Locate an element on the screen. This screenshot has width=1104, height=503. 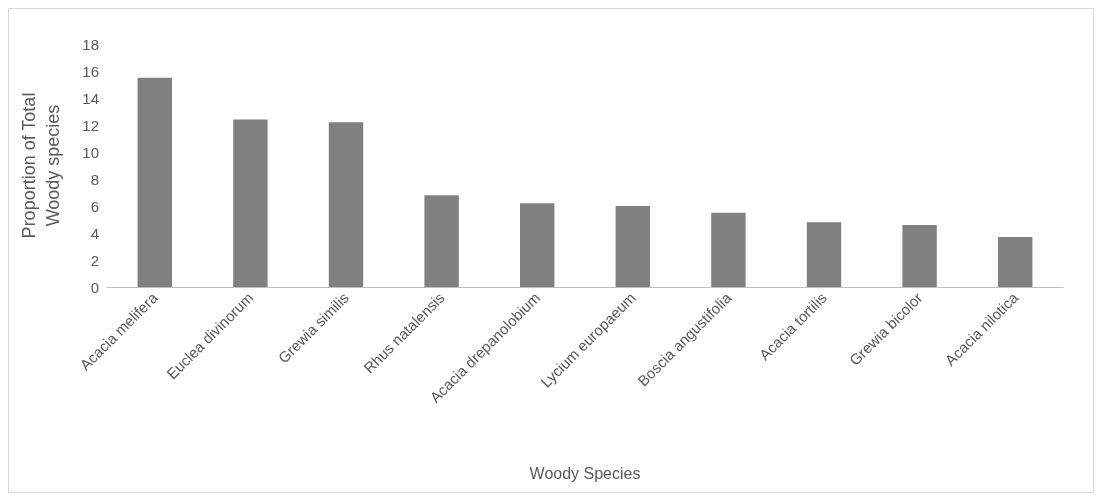
y-tick-label: 10 is located at coordinates (90, 152).